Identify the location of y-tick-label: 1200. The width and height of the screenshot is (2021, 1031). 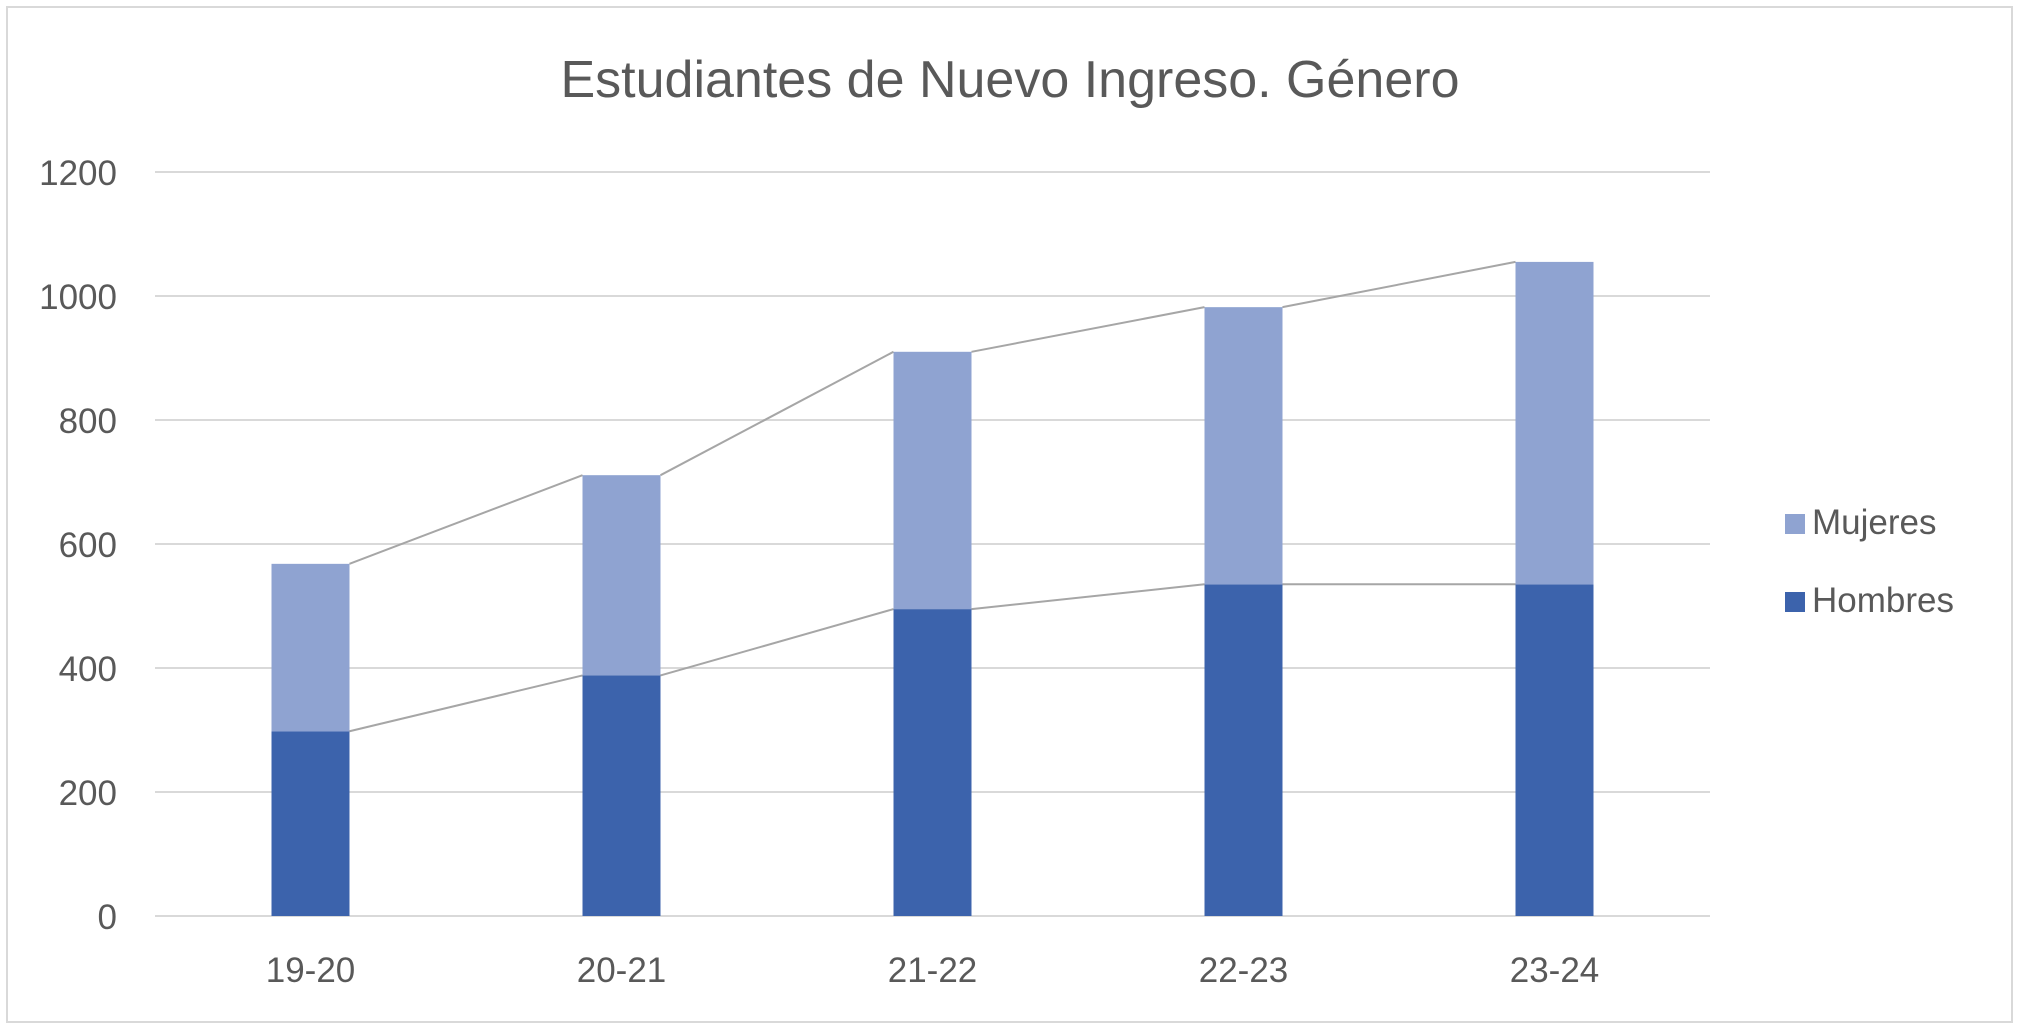
(78, 173).